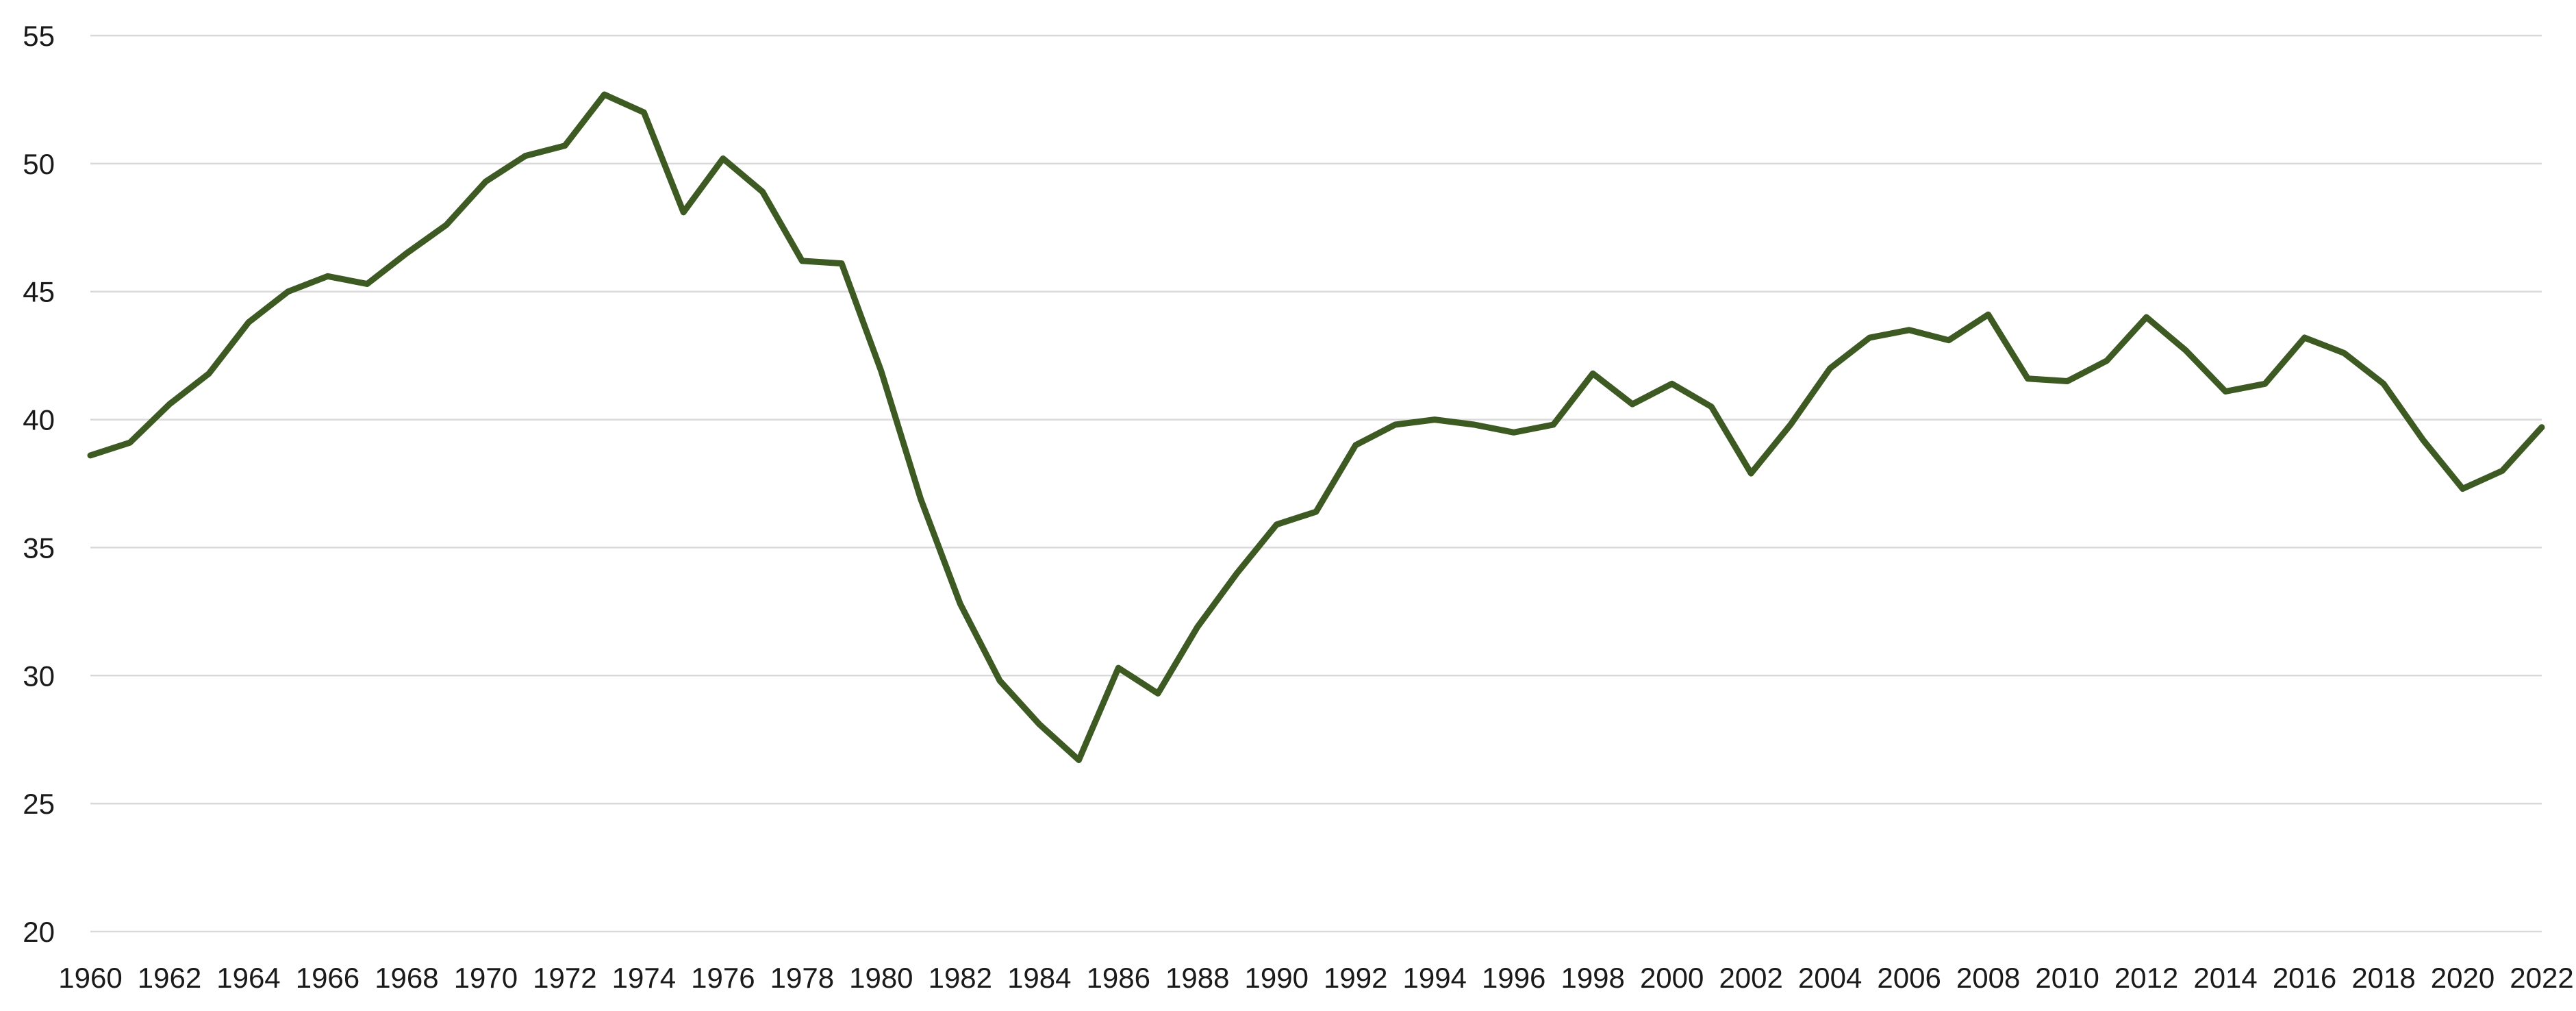  Describe the element at coordinates (39, 548) in the screenshot. I see `y-tick-label-35: 35` at that location.